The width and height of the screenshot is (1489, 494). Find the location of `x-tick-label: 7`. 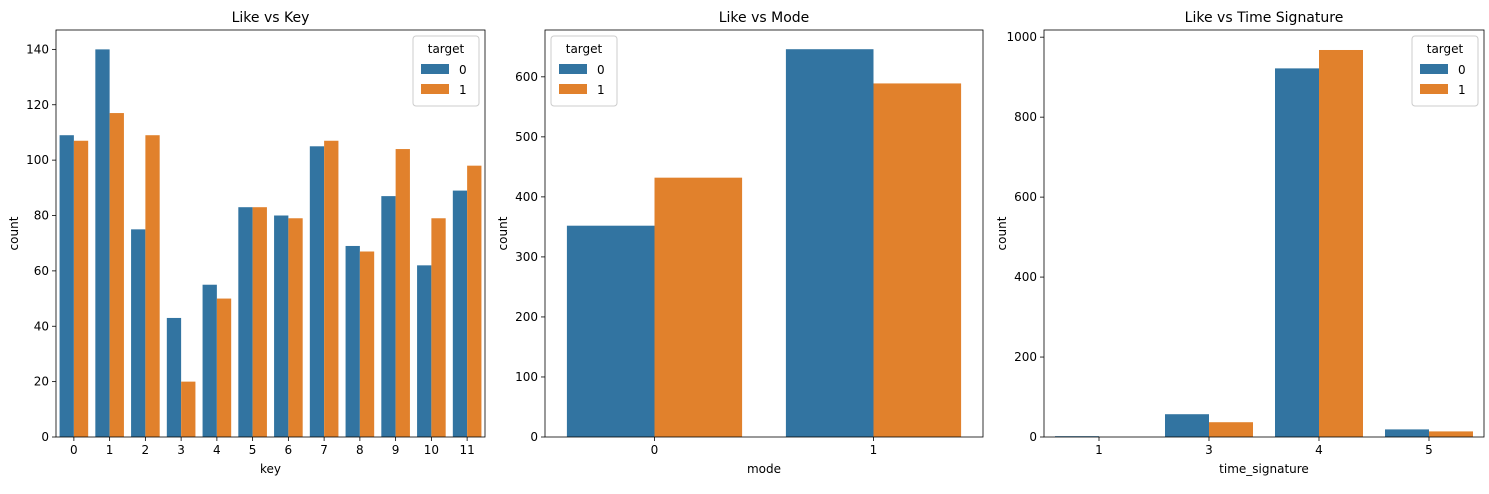

x-tick-label: 7 is located at coordinates (324, 450).